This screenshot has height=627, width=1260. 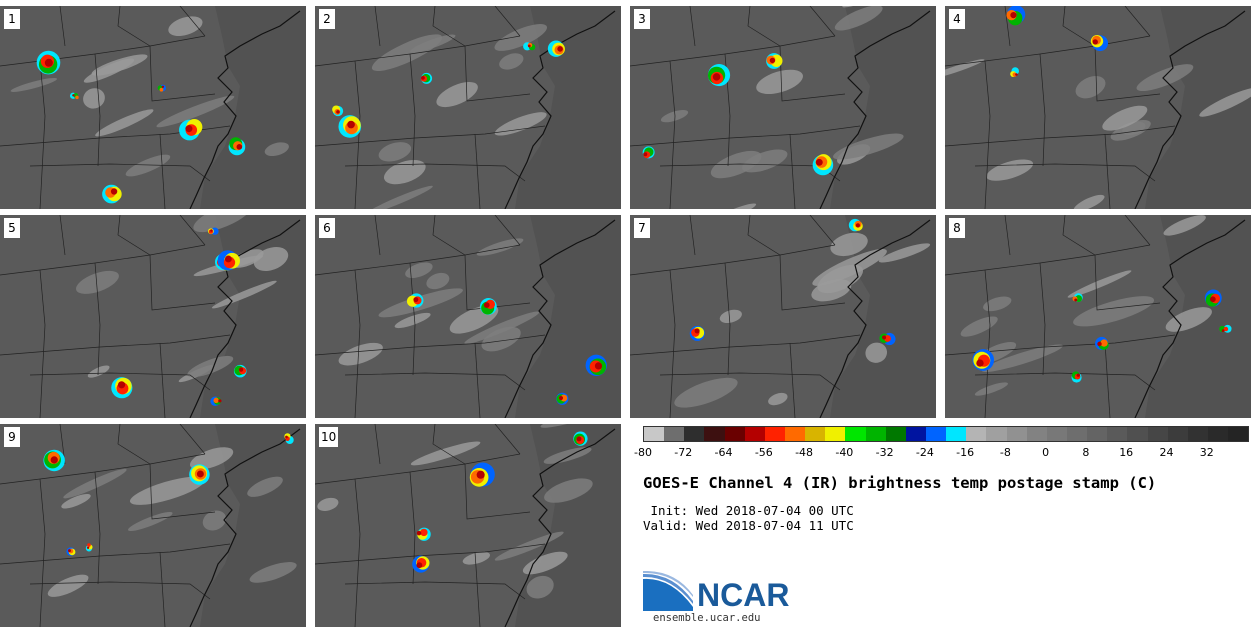 What do you see at coordinates (743, 595) in the screenshot?
I see `ncar-logo-text: NCAR` at bounding box center [743, 595].